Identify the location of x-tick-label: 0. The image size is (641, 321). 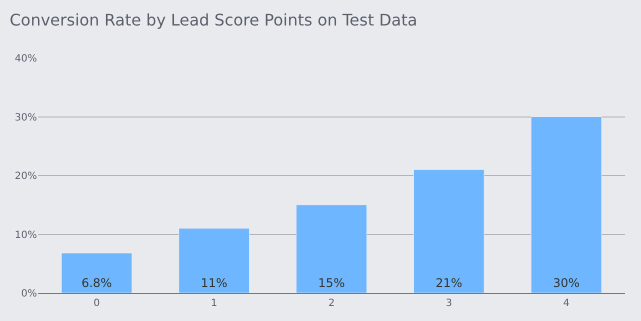
(97, 303).